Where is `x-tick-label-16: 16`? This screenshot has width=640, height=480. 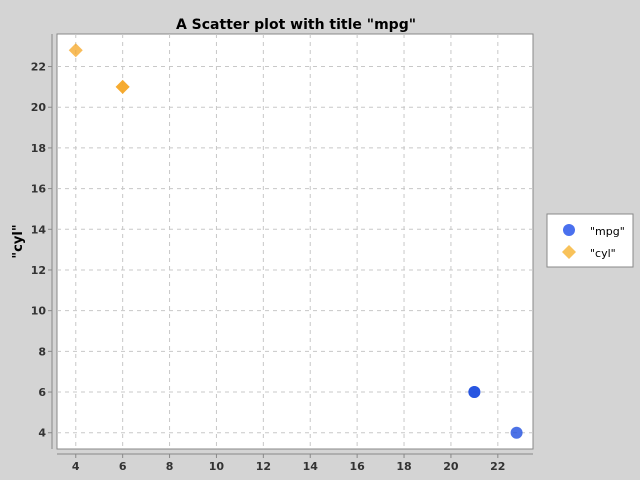
x-tick-label-16: 16 is located at coordinates (357, 466).